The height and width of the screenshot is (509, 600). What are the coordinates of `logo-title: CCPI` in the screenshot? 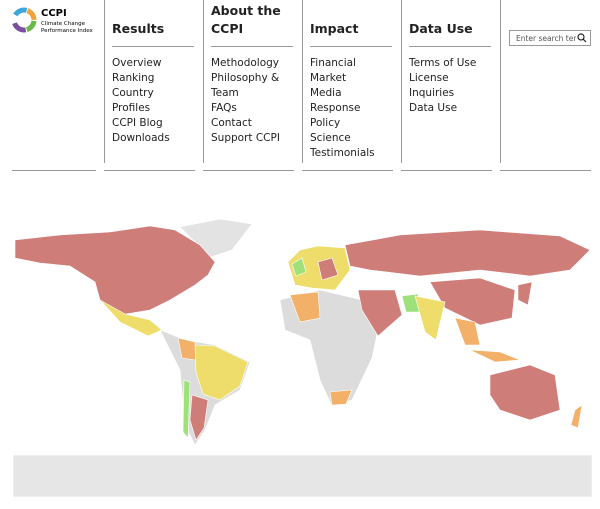 It's located at (54, 13).